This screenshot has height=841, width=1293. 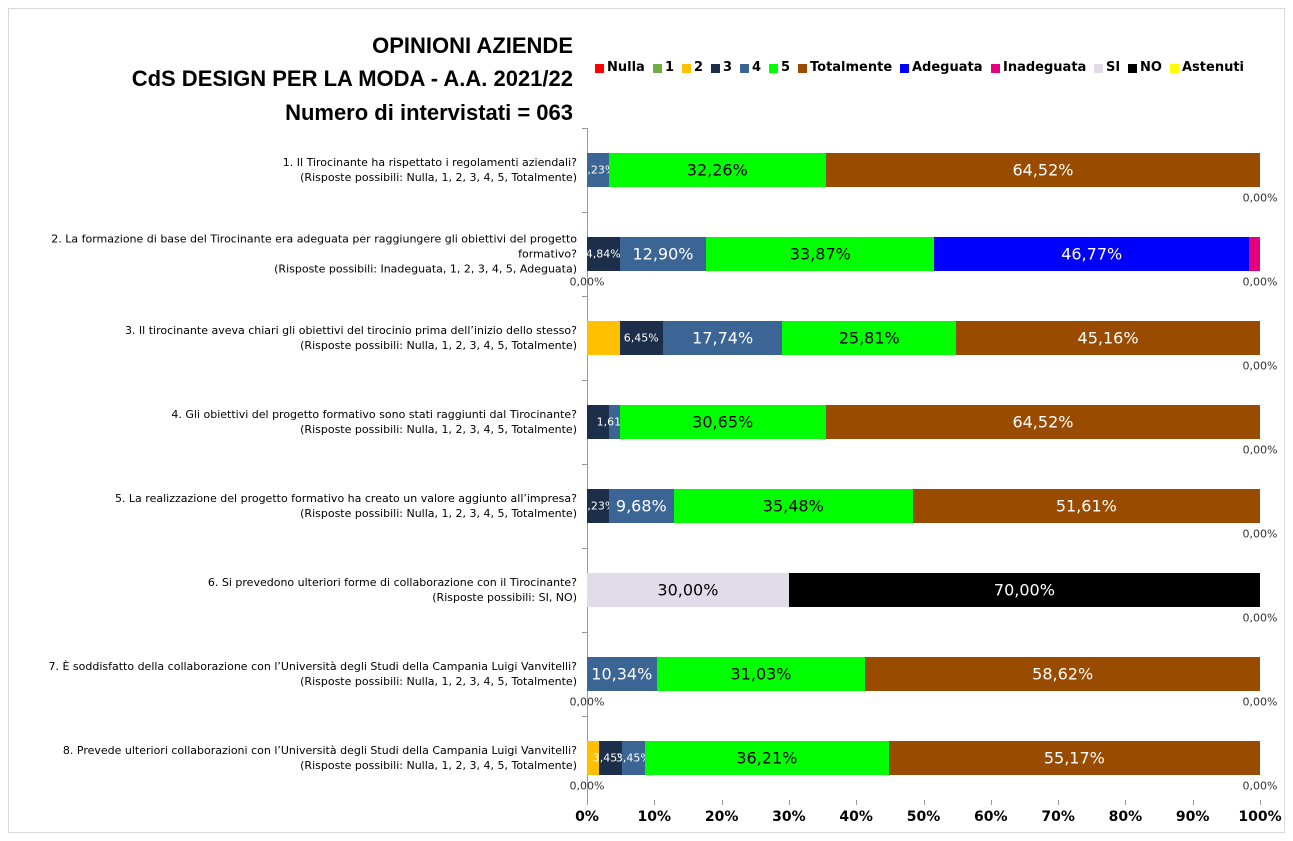 What do you see at coordinates (923, 817) in the screenshot?
I see `x-tick-label: 50%` at bounding box center [923, 817].